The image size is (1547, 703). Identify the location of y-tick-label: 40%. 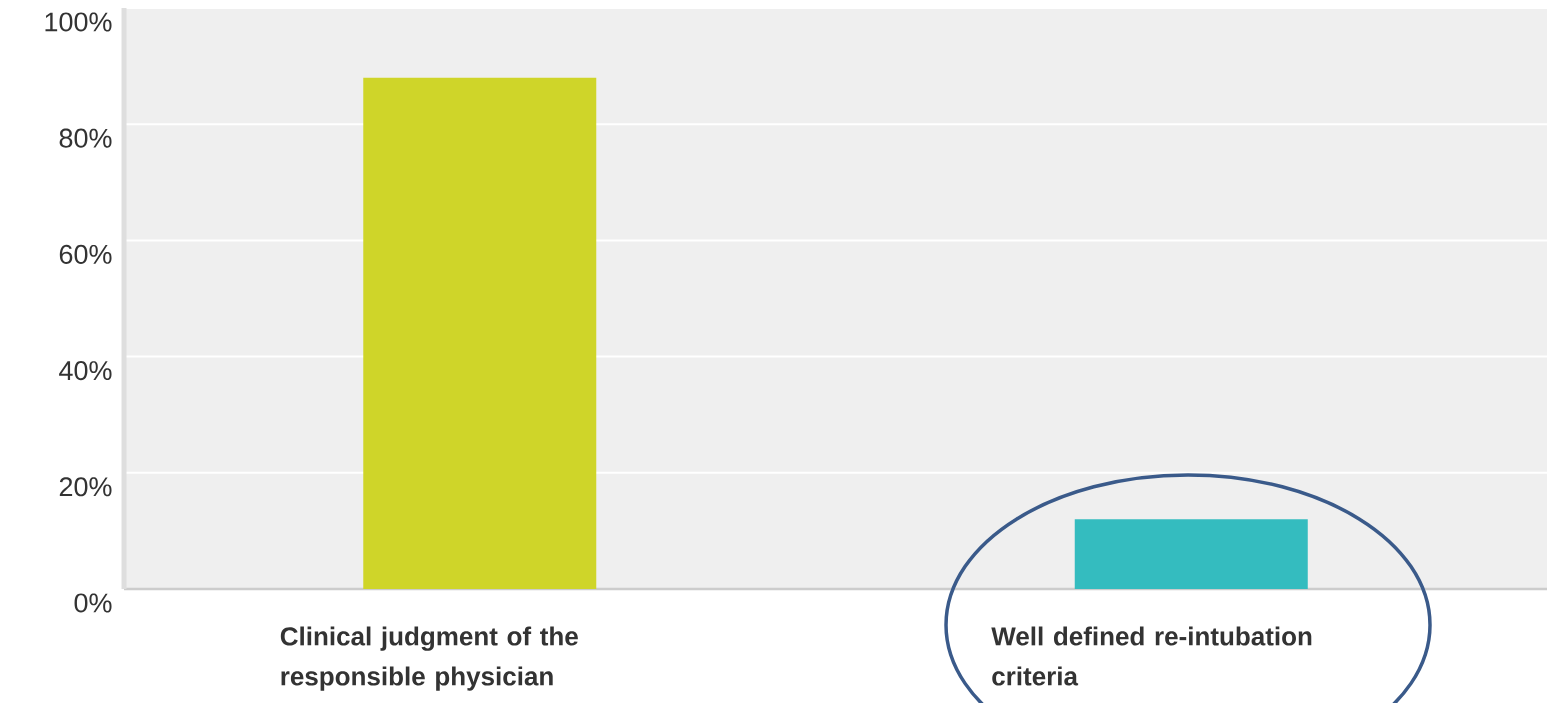
(85, 371).